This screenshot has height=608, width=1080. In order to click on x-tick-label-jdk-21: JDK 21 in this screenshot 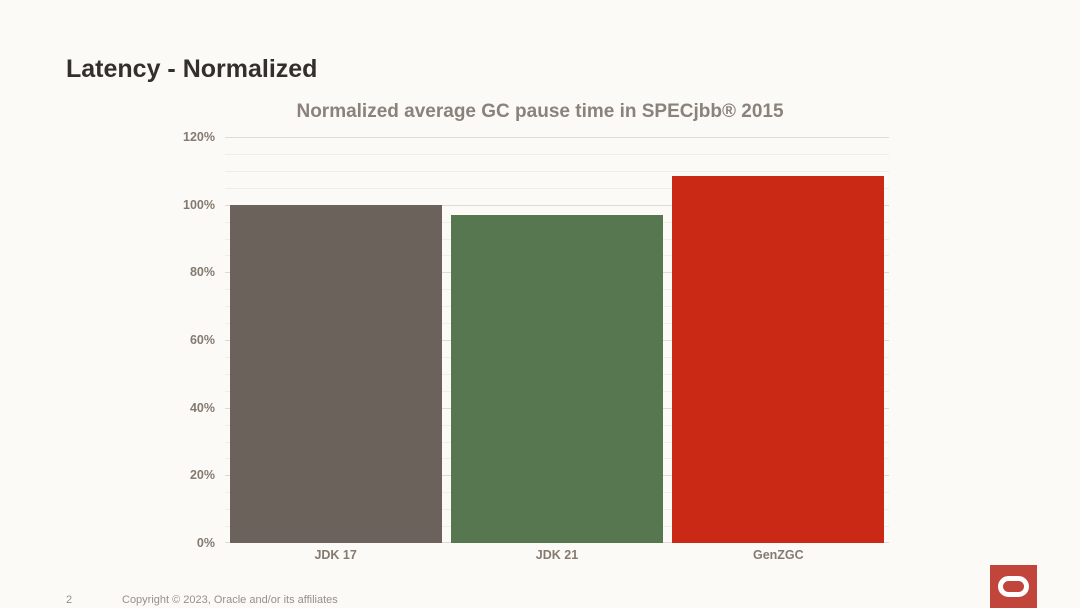, I will do `click(557, 555)`.